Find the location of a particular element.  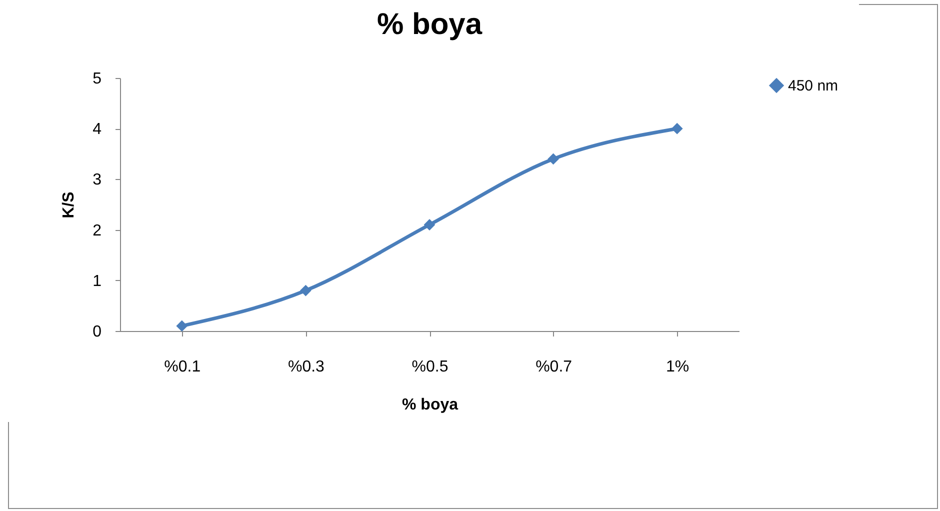

y-tick-label: 0 is located at coordinates (97, 332).